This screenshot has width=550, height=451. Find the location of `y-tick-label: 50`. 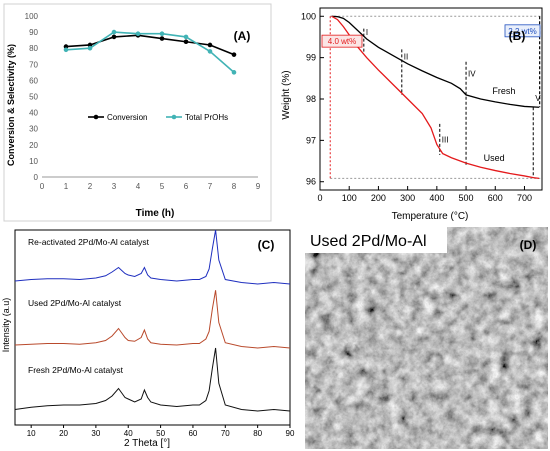

y-tick-label: 50 is located at coordinates (33, 97).